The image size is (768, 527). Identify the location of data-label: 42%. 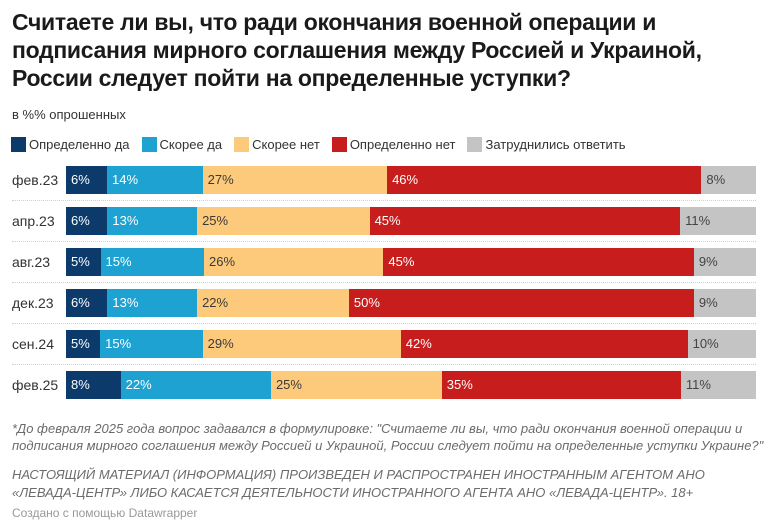
(419, 343).